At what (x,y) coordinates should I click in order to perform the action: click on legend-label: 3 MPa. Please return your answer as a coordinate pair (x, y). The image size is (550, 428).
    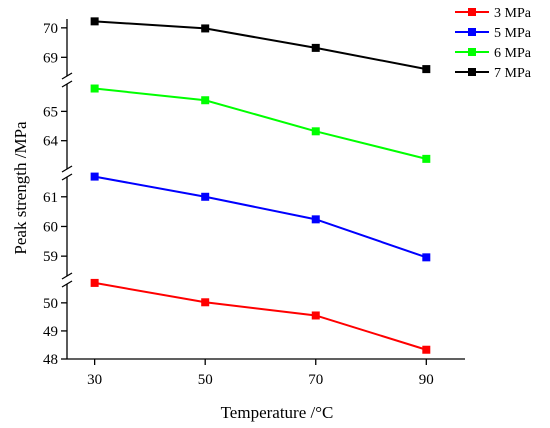
    Looking at the image, I should click on (513, 13).